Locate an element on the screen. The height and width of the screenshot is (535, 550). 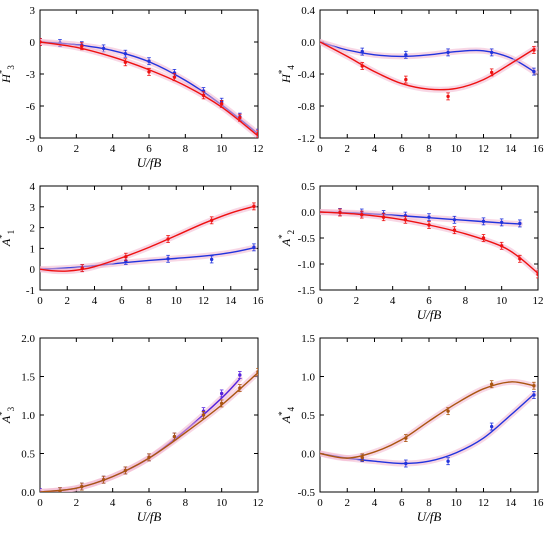
y-axis-label-sub: 3 is located at coordinates (11, 408).